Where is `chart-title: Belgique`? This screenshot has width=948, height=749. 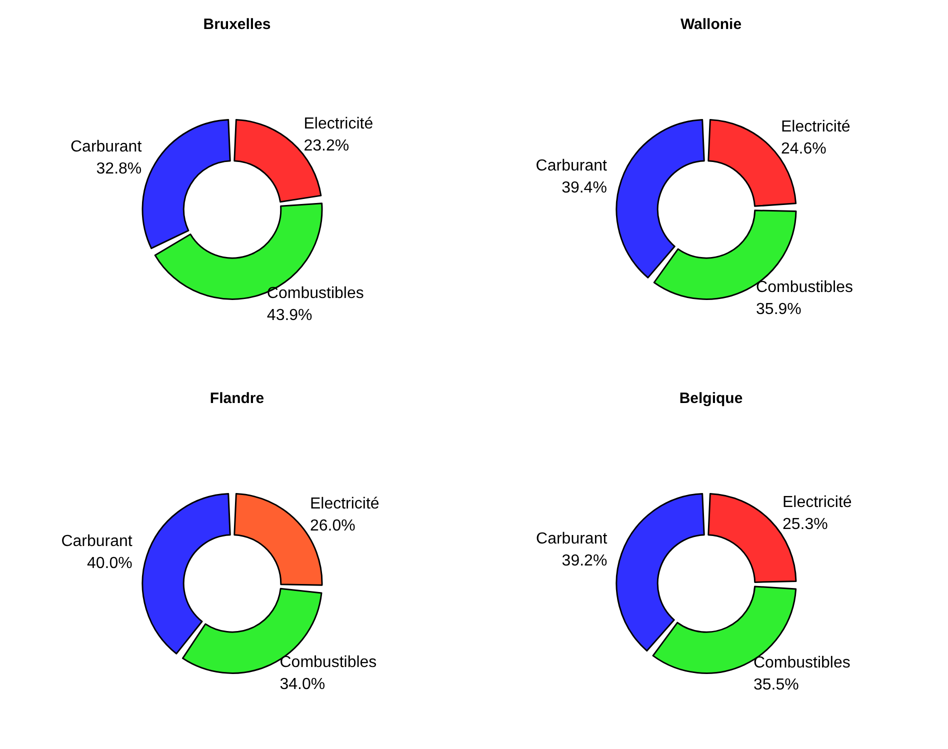
chart-title: Belgique is located at coordinates (711, 398).